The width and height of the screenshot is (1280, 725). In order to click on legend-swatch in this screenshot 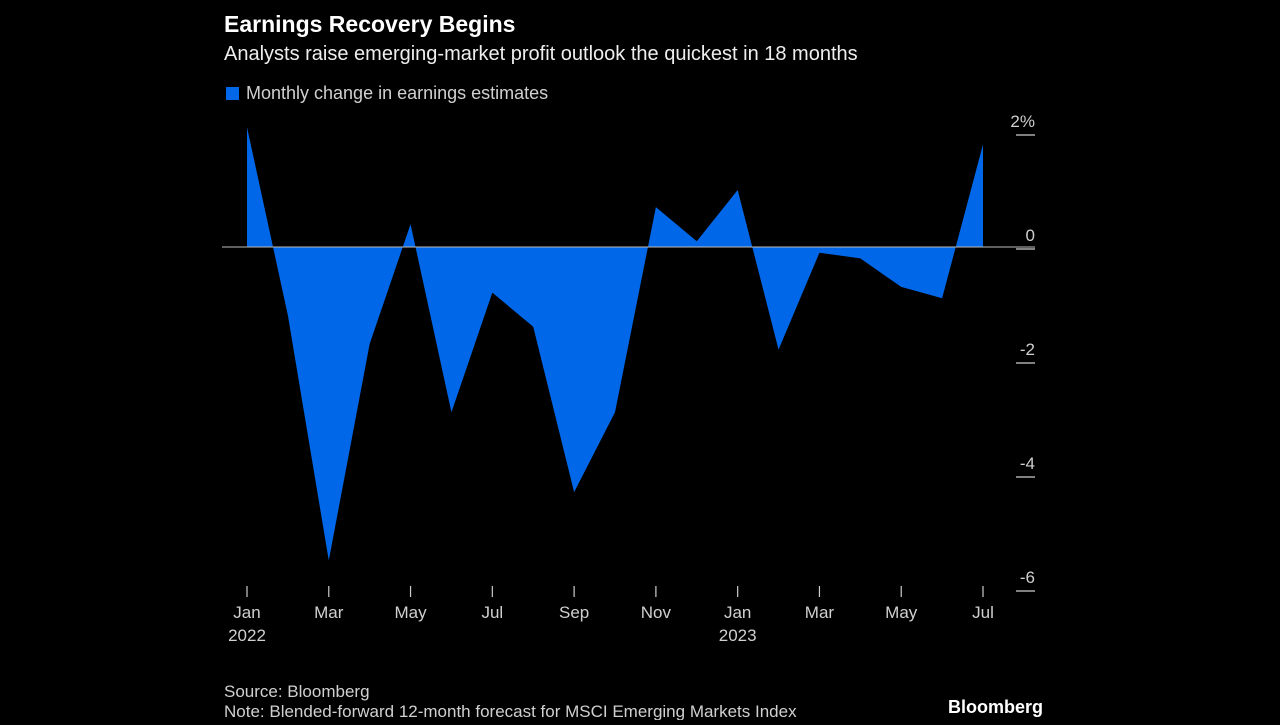, I will do `click(232, 93)`.